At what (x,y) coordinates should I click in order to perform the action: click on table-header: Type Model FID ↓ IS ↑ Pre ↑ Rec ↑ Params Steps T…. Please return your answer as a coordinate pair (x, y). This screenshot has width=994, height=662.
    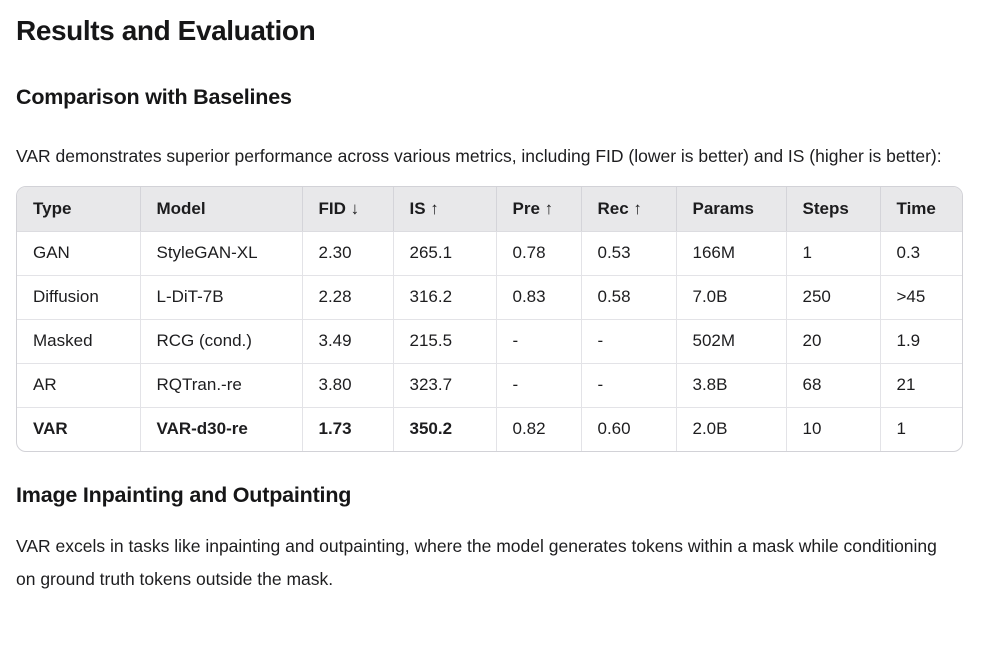
    Looking at the image, I should click on (489, 209).